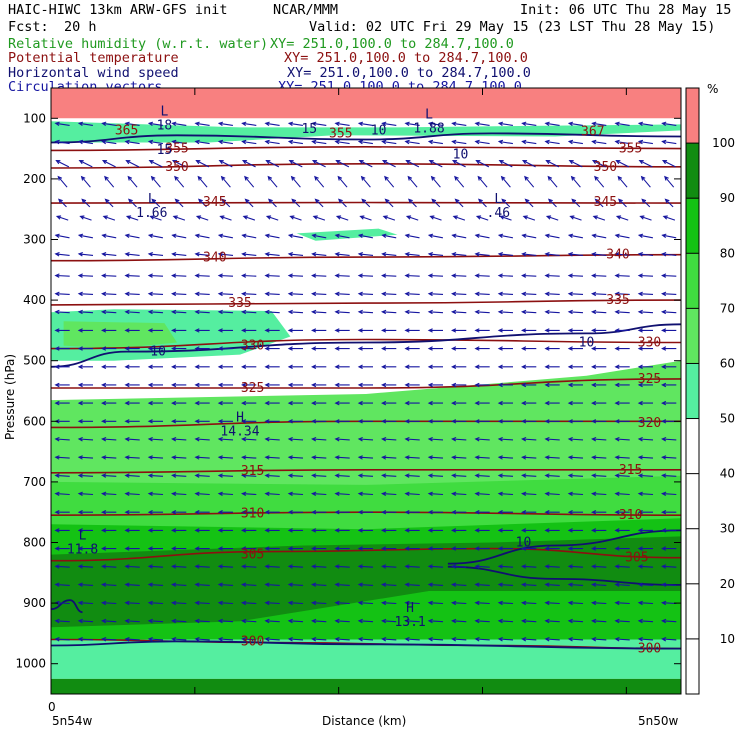  What do you see at coordinates (692, 391) in the screenshot?
I see `colorbar-frame` at bounding box center [692, 391].